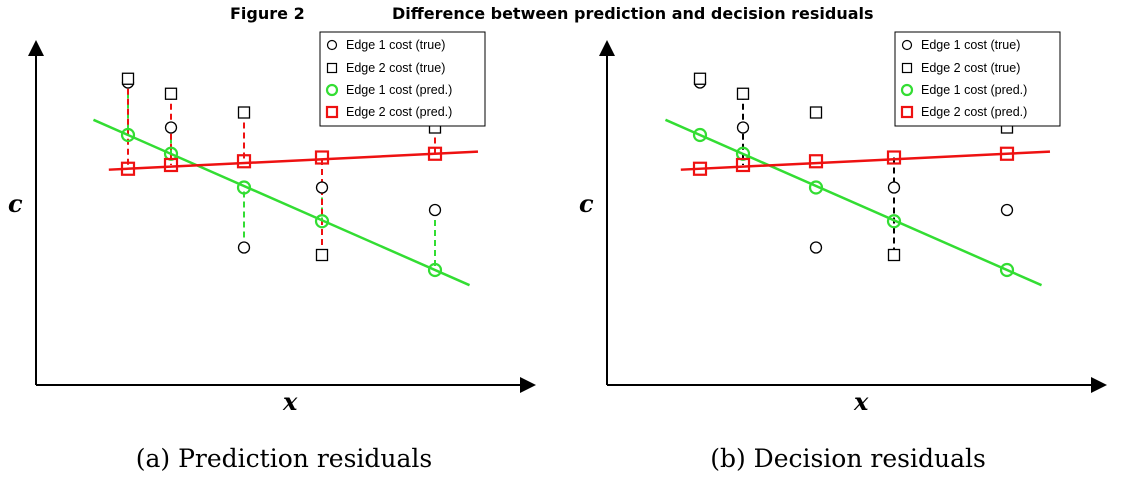 The image size is (1127, 483). Describe the element at coordinates (267, 13) in the screenshot. I see `figure-title-prefix: Figure 2` at that location.